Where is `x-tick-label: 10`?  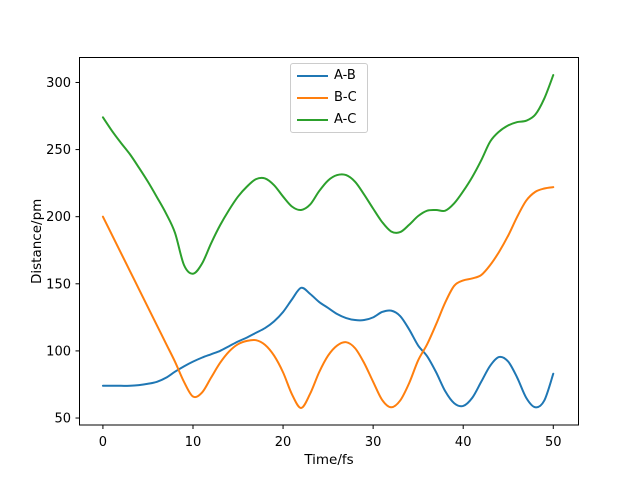 x-tick-label: 10 is located at coordinates (193, 442).